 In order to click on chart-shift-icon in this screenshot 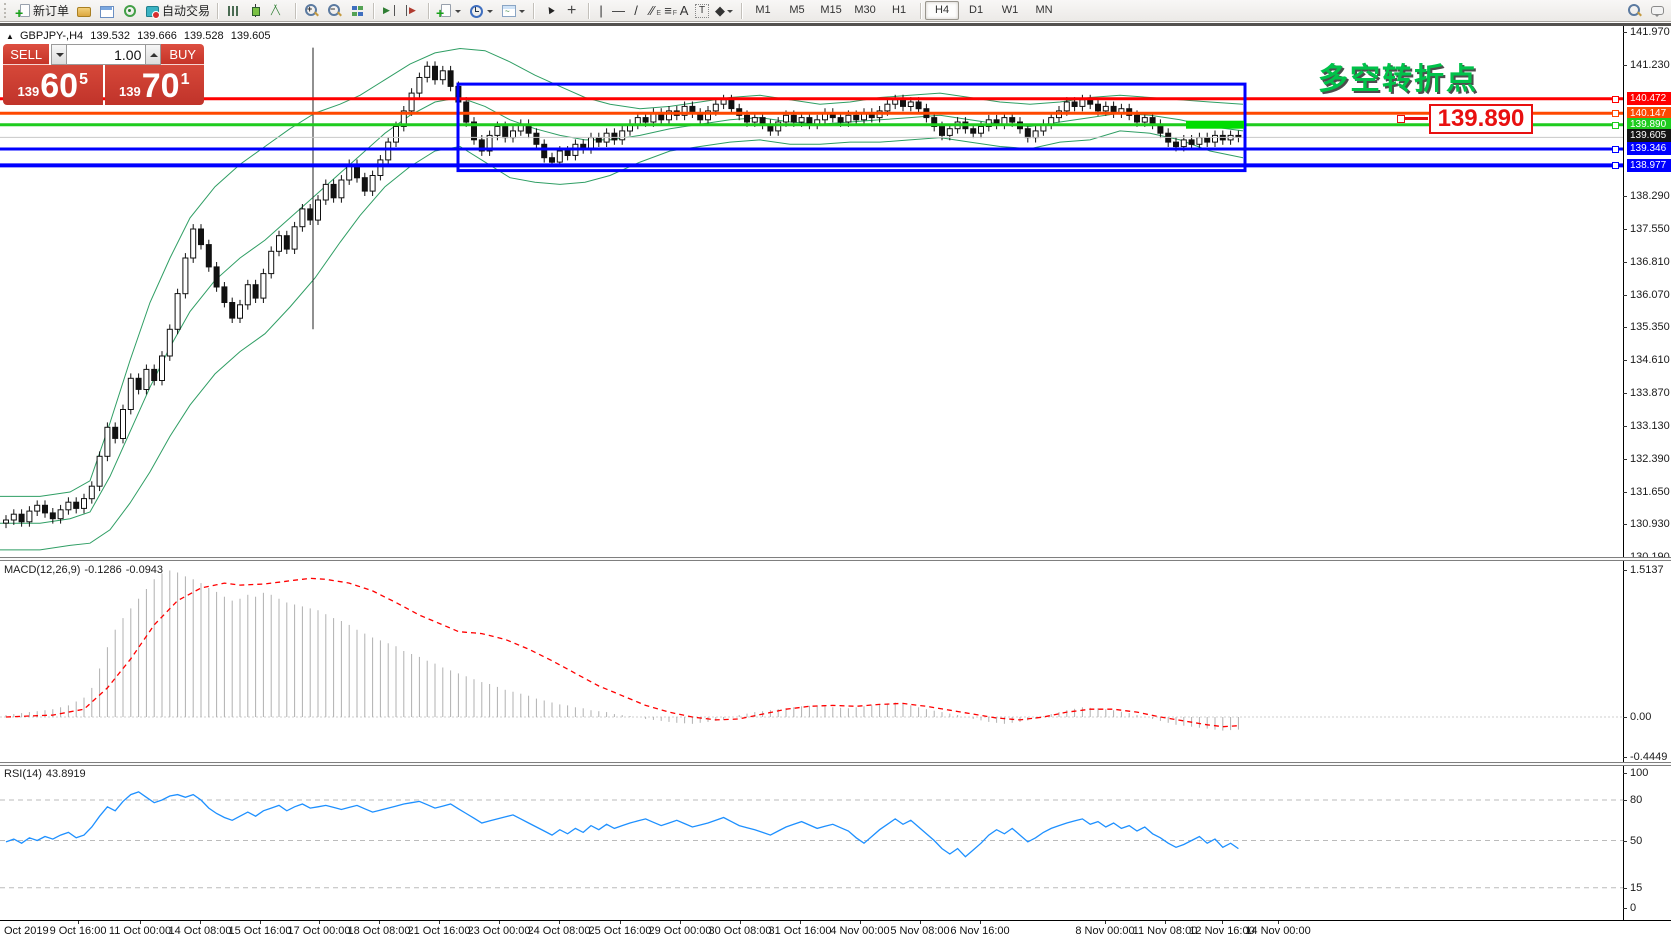, I will do `click(412, 11)`.